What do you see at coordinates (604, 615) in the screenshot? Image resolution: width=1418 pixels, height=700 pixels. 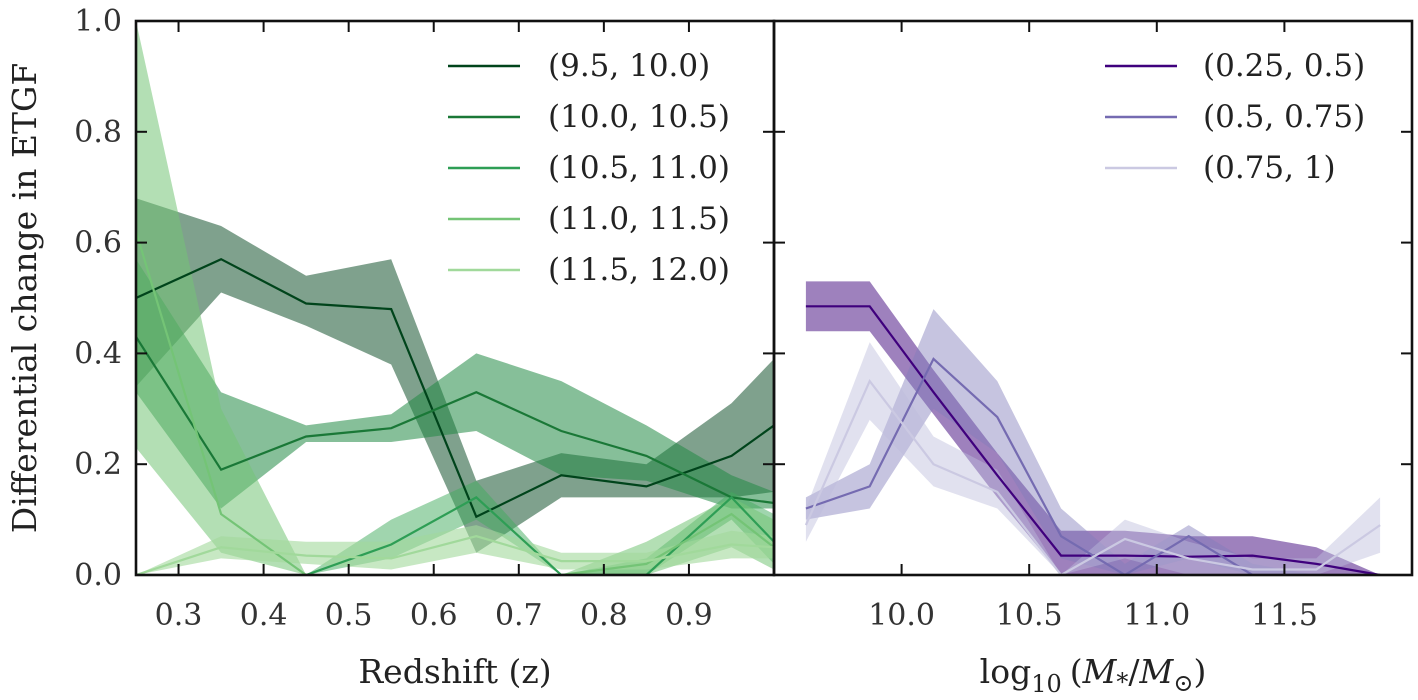 I see `left-x-tick-label-5: 0.8` at bounding box center [604, 615].